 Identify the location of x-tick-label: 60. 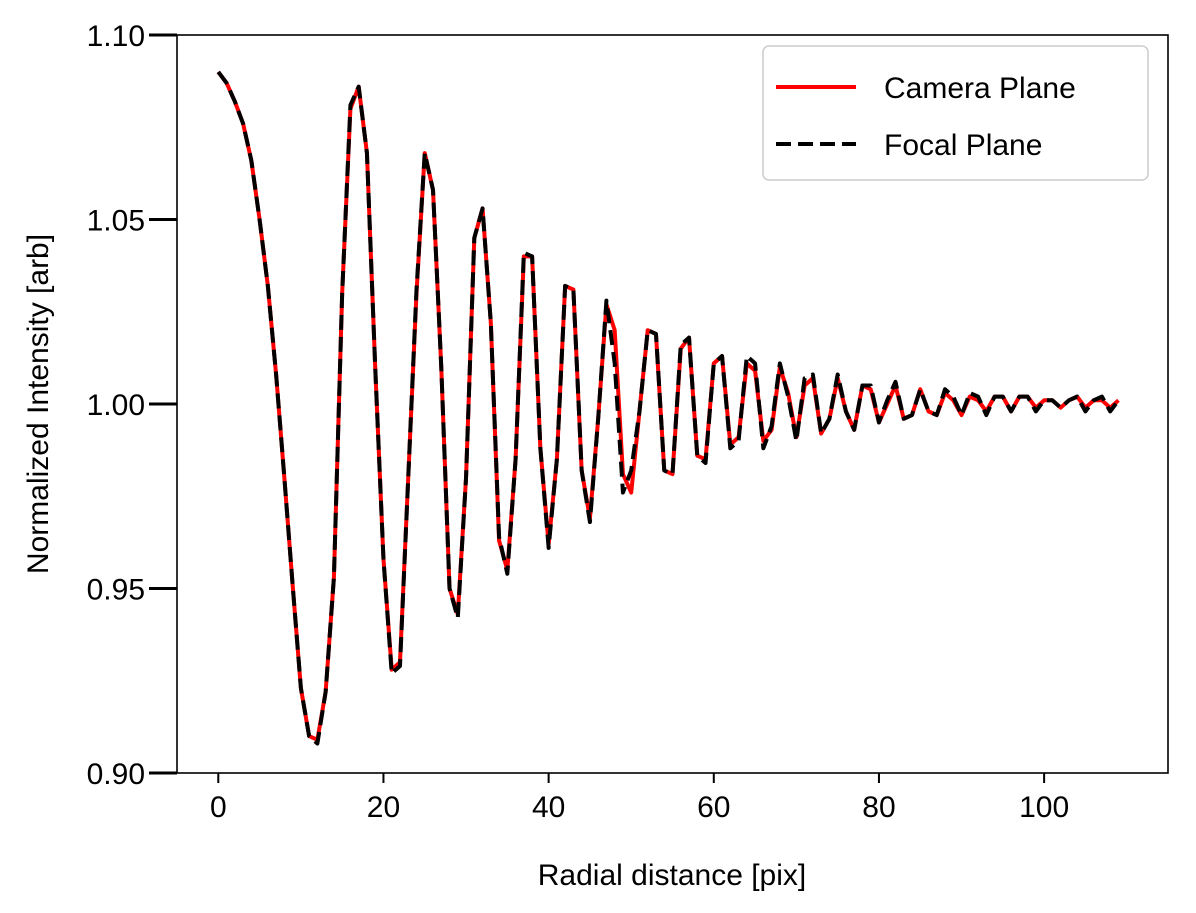
(713, 807).